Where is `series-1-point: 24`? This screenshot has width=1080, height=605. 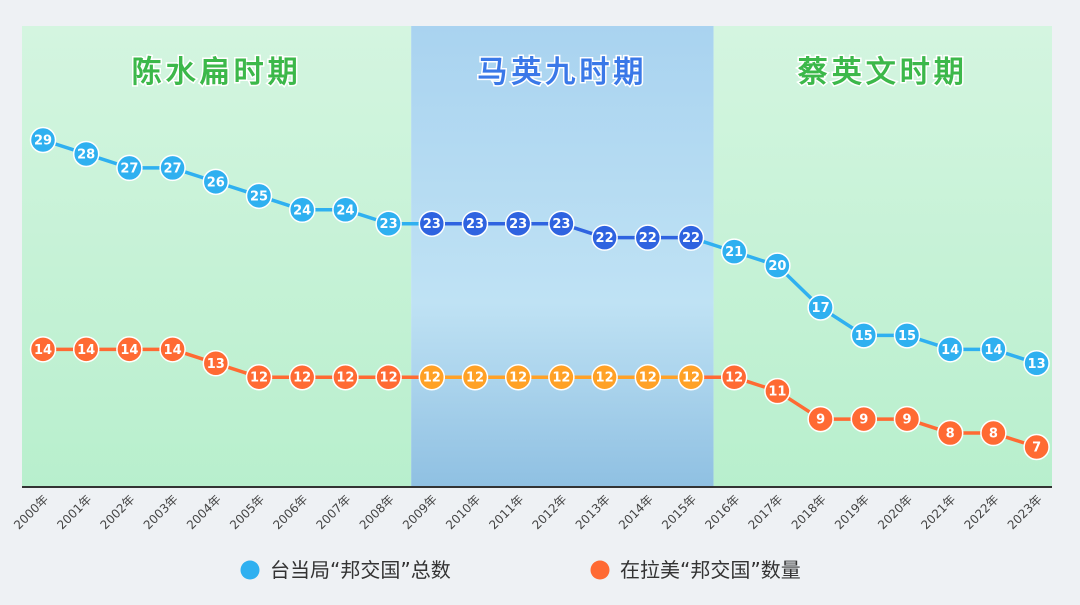
series-1-point: 24 is located at coordinates (345, 210).